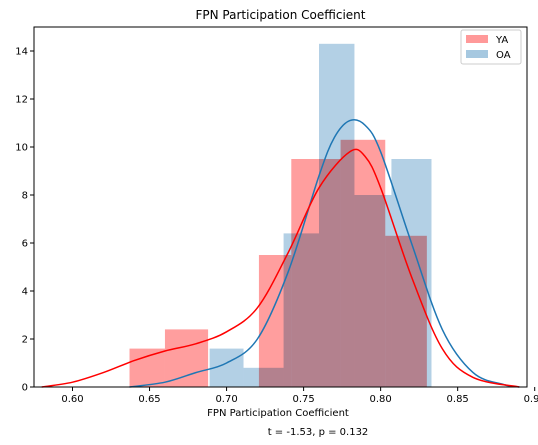 This screenshot has width=538, height=445. What do you see at coordinates (303, 399) in the screenshot?
I see `x-tick-label: 0.75` at bounding box center [303, 399].